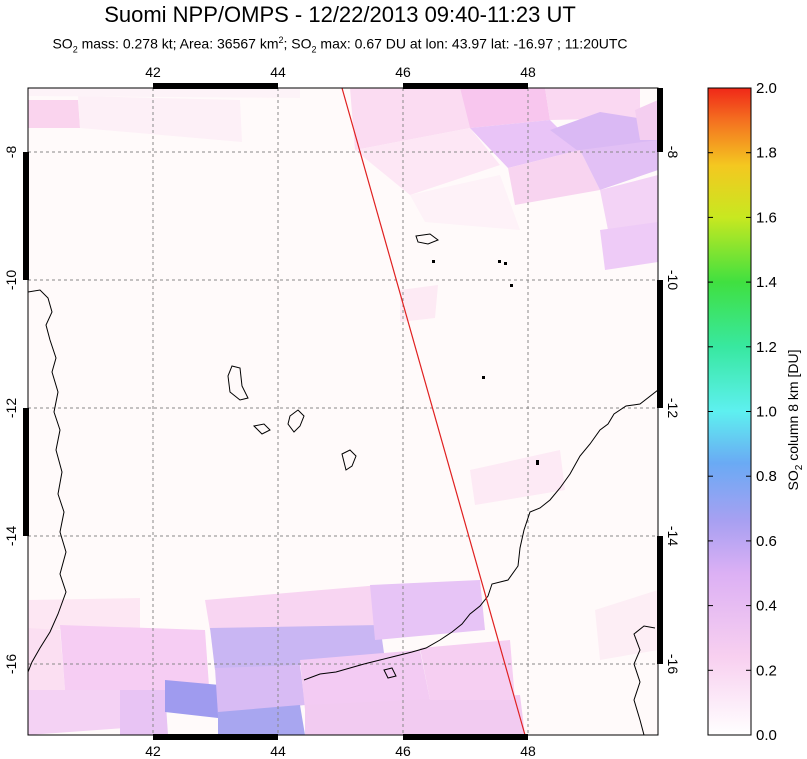 This screenshot has height=759, width=807. What do you see at coordinates (528, 751) in the screenshot?
I see `lon-label-bottom: 48` at bounding box center [528, 751].